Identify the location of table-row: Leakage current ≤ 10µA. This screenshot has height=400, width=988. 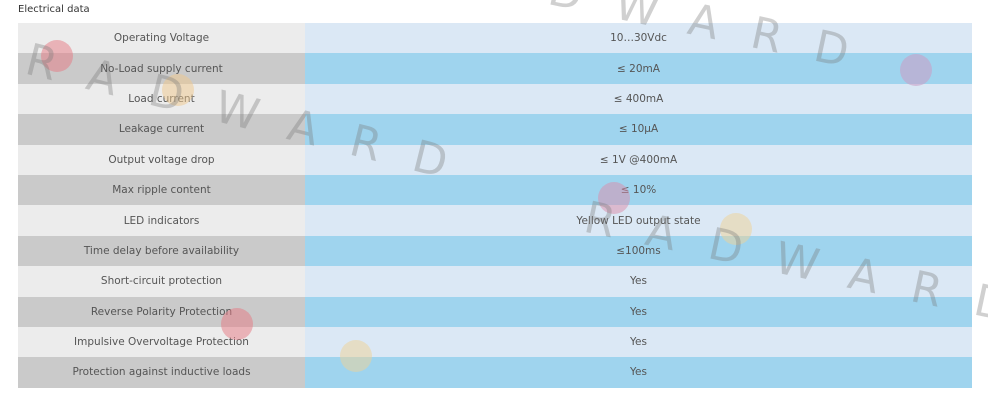
(495, 129).